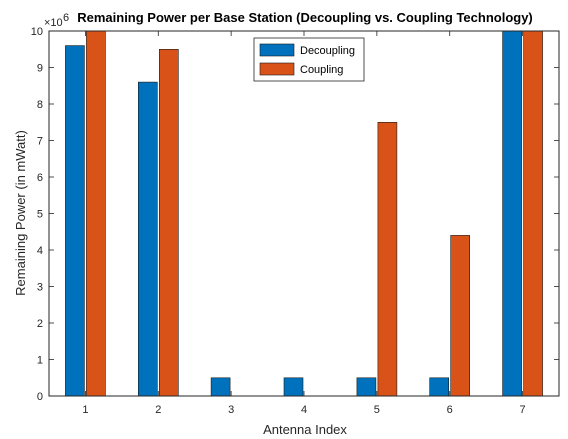 This screenshot has height=439, width=568. What do you see at coordinates (40, 324) in the screenshot?
I see `y-tick-label: 2` at bounding box center [40, 324].